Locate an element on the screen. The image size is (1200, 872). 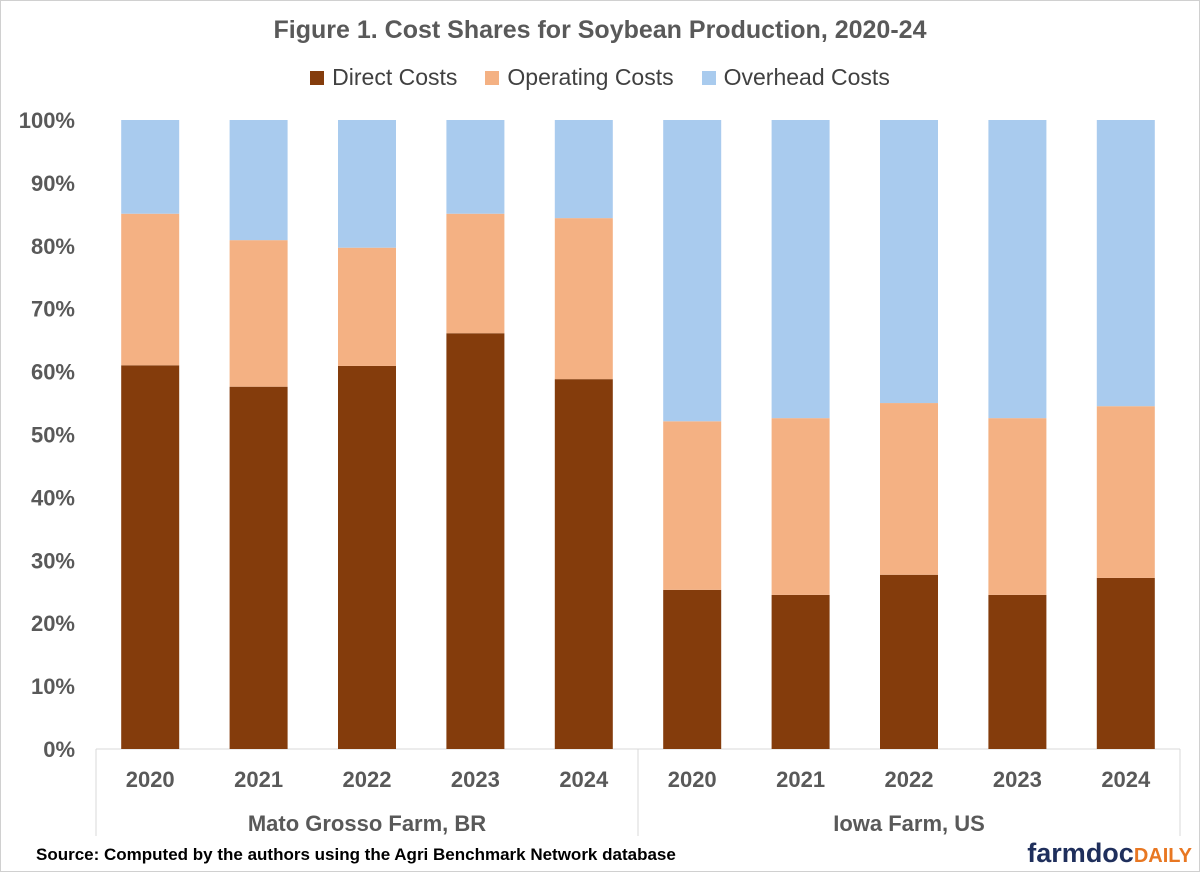
logo-part2: DAILY is located at coordinates (1162, 856).